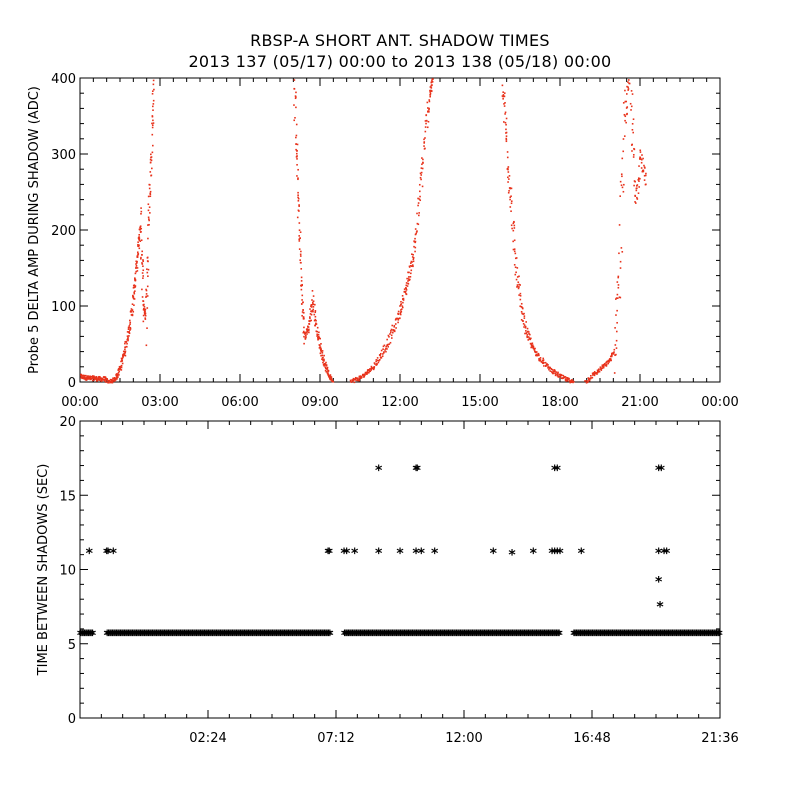 The height and width of the screenshot is (800, 800). What do you see at coordinates (719, 738) in the screenshot?
I see `x-tick-label: 21:36` at bounding box center [719, 738].